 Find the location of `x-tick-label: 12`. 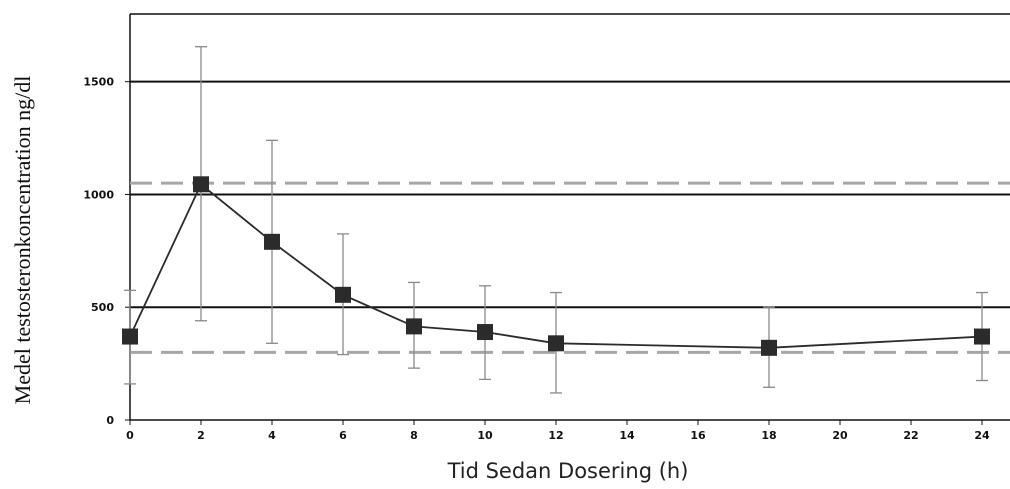

x-tick-label: 12 is located at coordinates (555, 435).